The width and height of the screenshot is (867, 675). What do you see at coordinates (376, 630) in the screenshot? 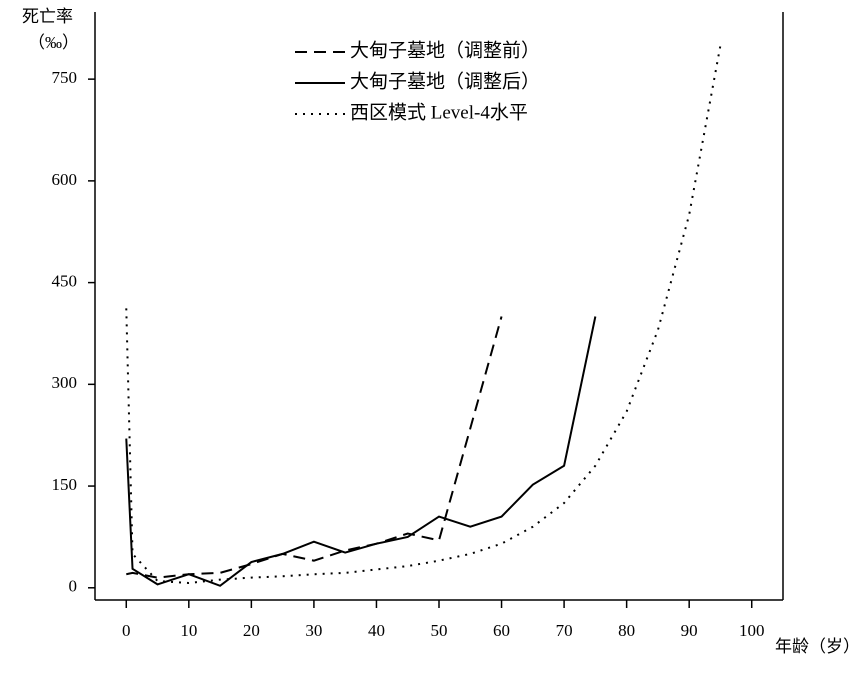
I see `x-tick-label: 40` at bounding box center [376, 630].